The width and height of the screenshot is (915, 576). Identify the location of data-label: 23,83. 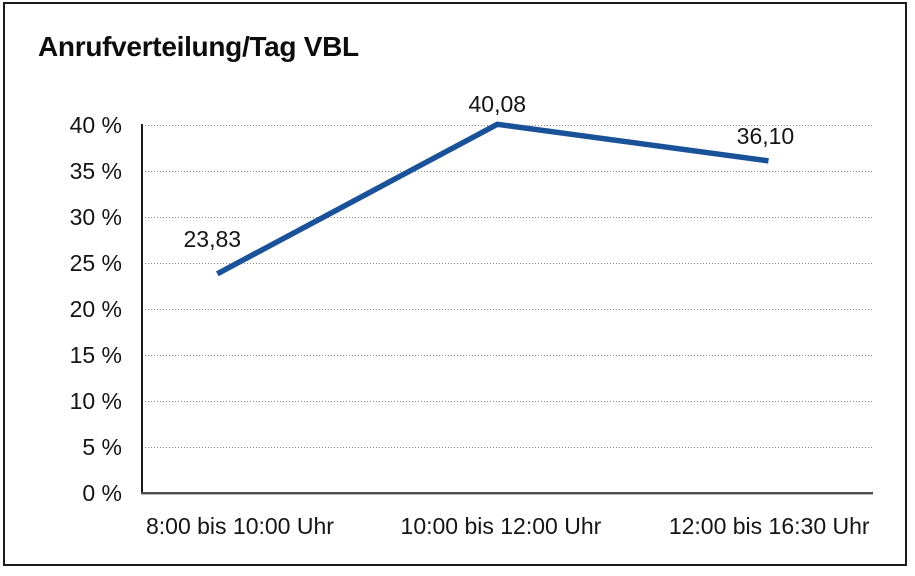
(212, 238).